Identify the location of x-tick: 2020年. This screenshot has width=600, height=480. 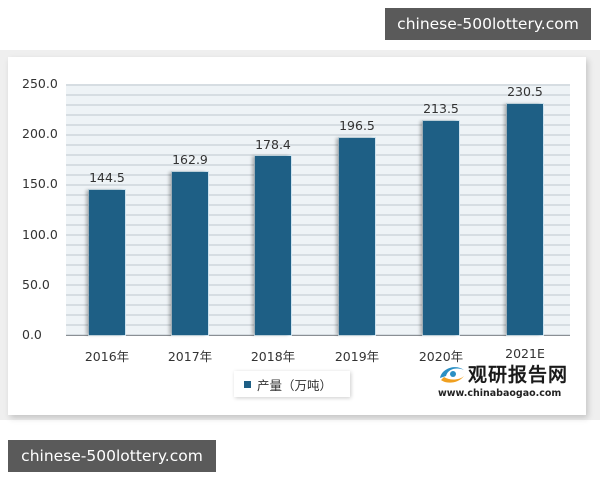
(441, 356).